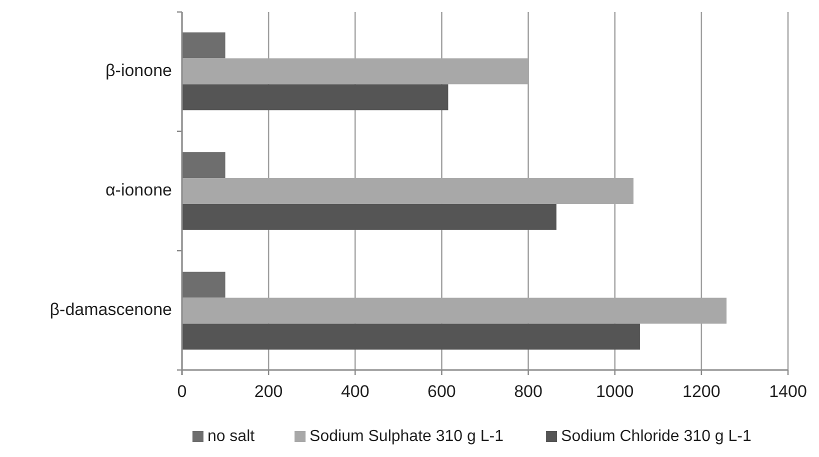 This screenshot has height=457, width=819. Describe the element at coordinates (111, 310) in the screenshot. I see `y-tick-label: β-damascenone` at that location.